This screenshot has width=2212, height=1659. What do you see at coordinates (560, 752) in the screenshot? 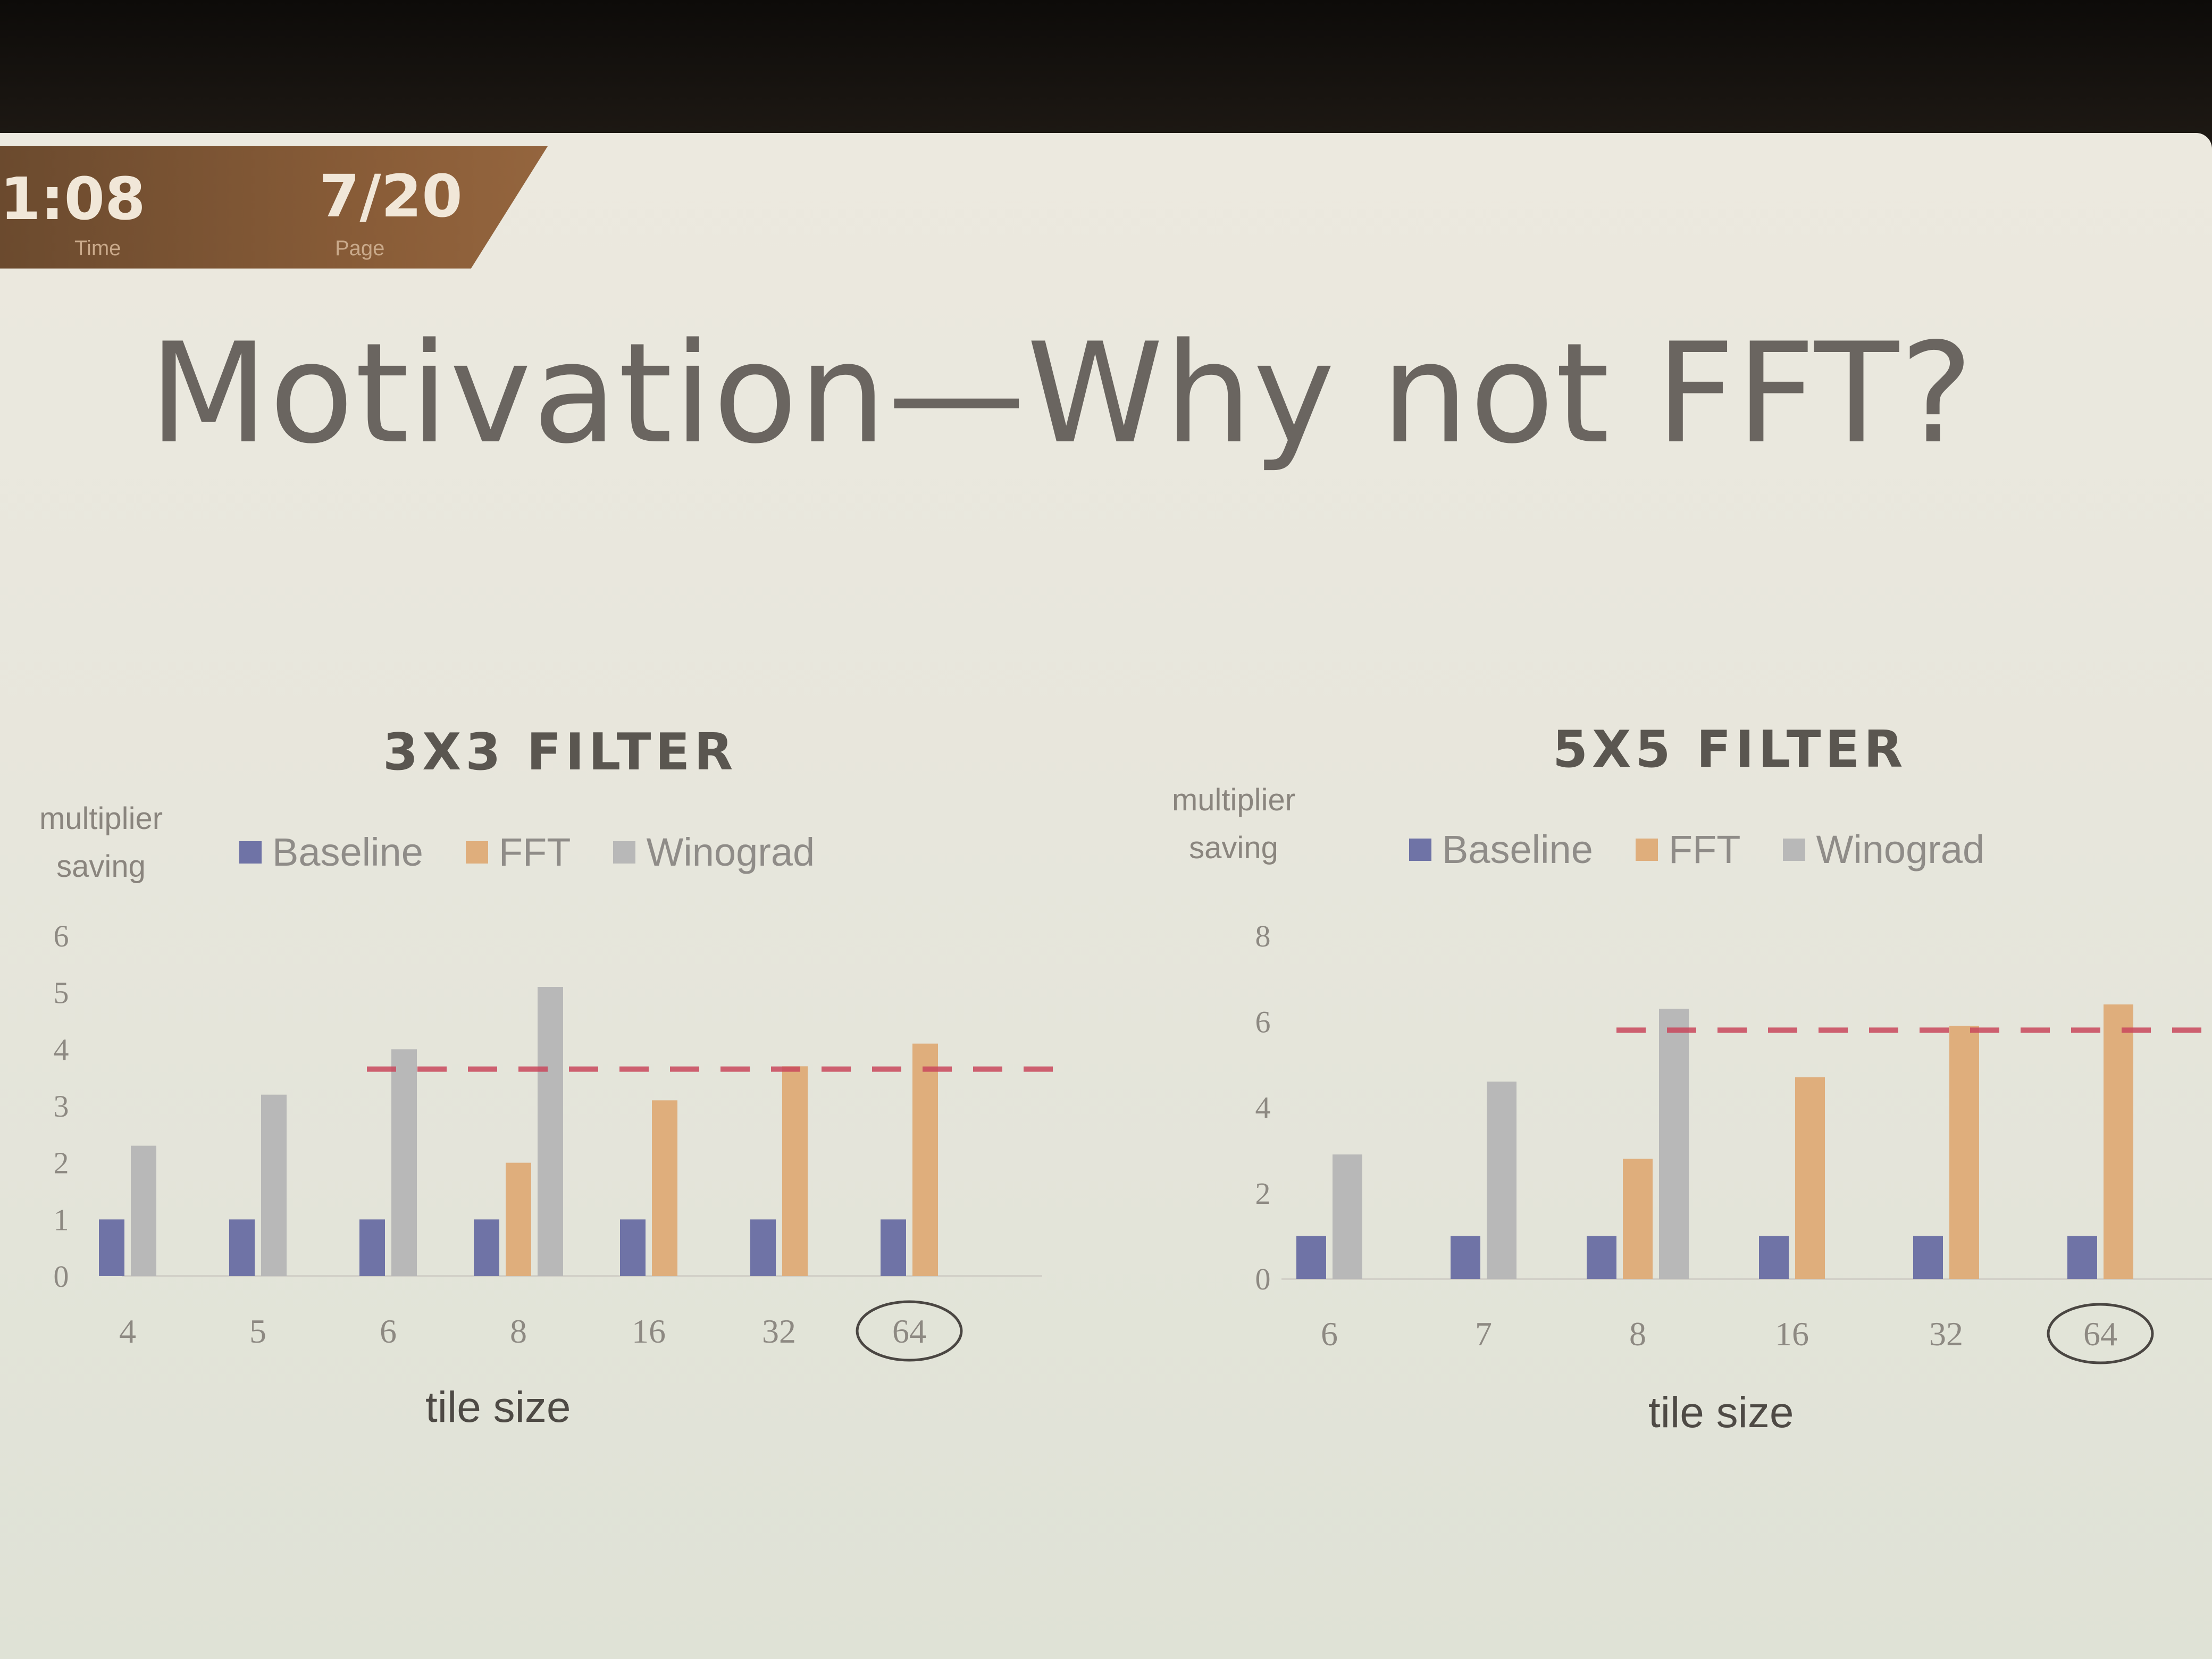
I see `chart-title-3x3: 3X3 FILTER` at bounding box center [560, 752].